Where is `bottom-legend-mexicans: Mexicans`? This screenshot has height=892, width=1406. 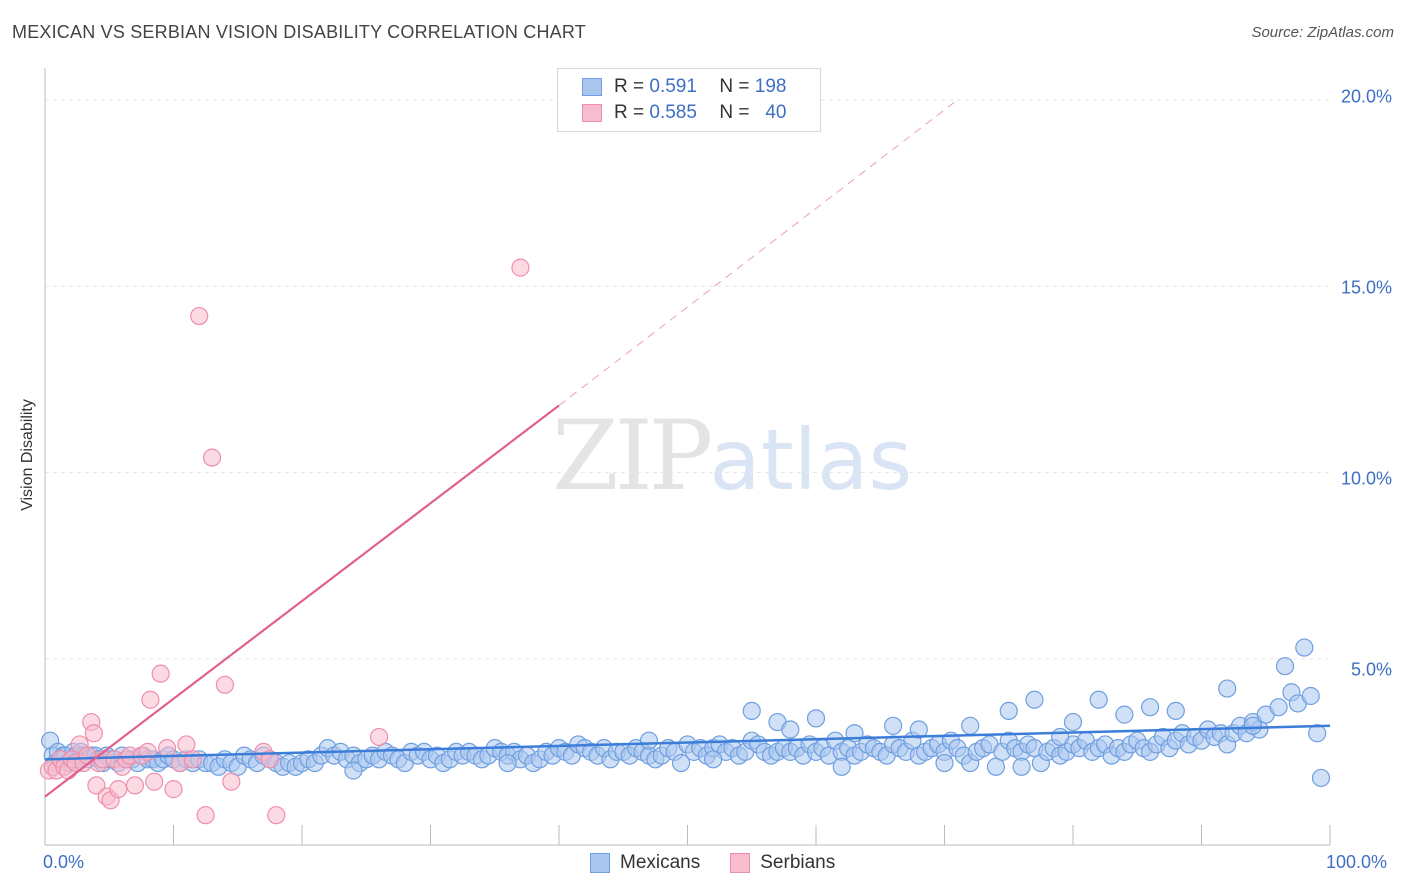 bottom-legend-mexicans: Mexicans is located at coordinates (645, 863).